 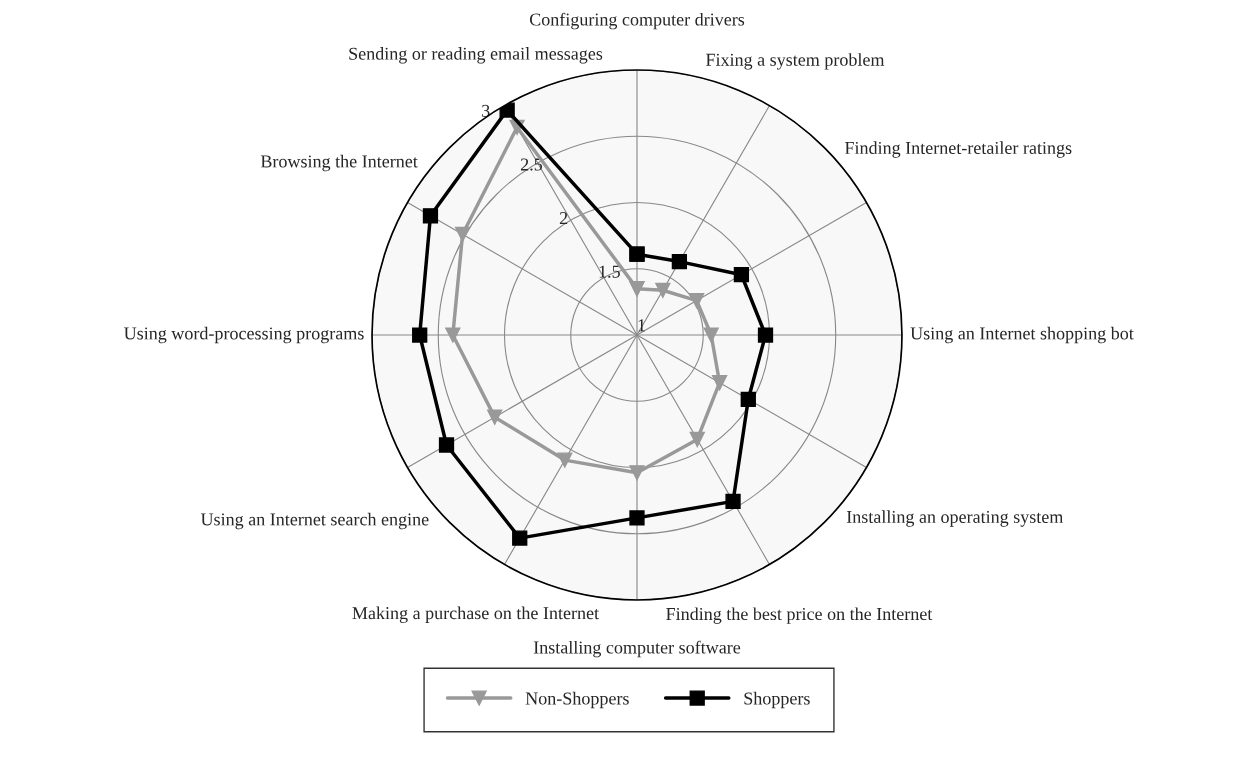 I want to click on spoke-label: Browsing the Internet, so click(x=339, y=163).